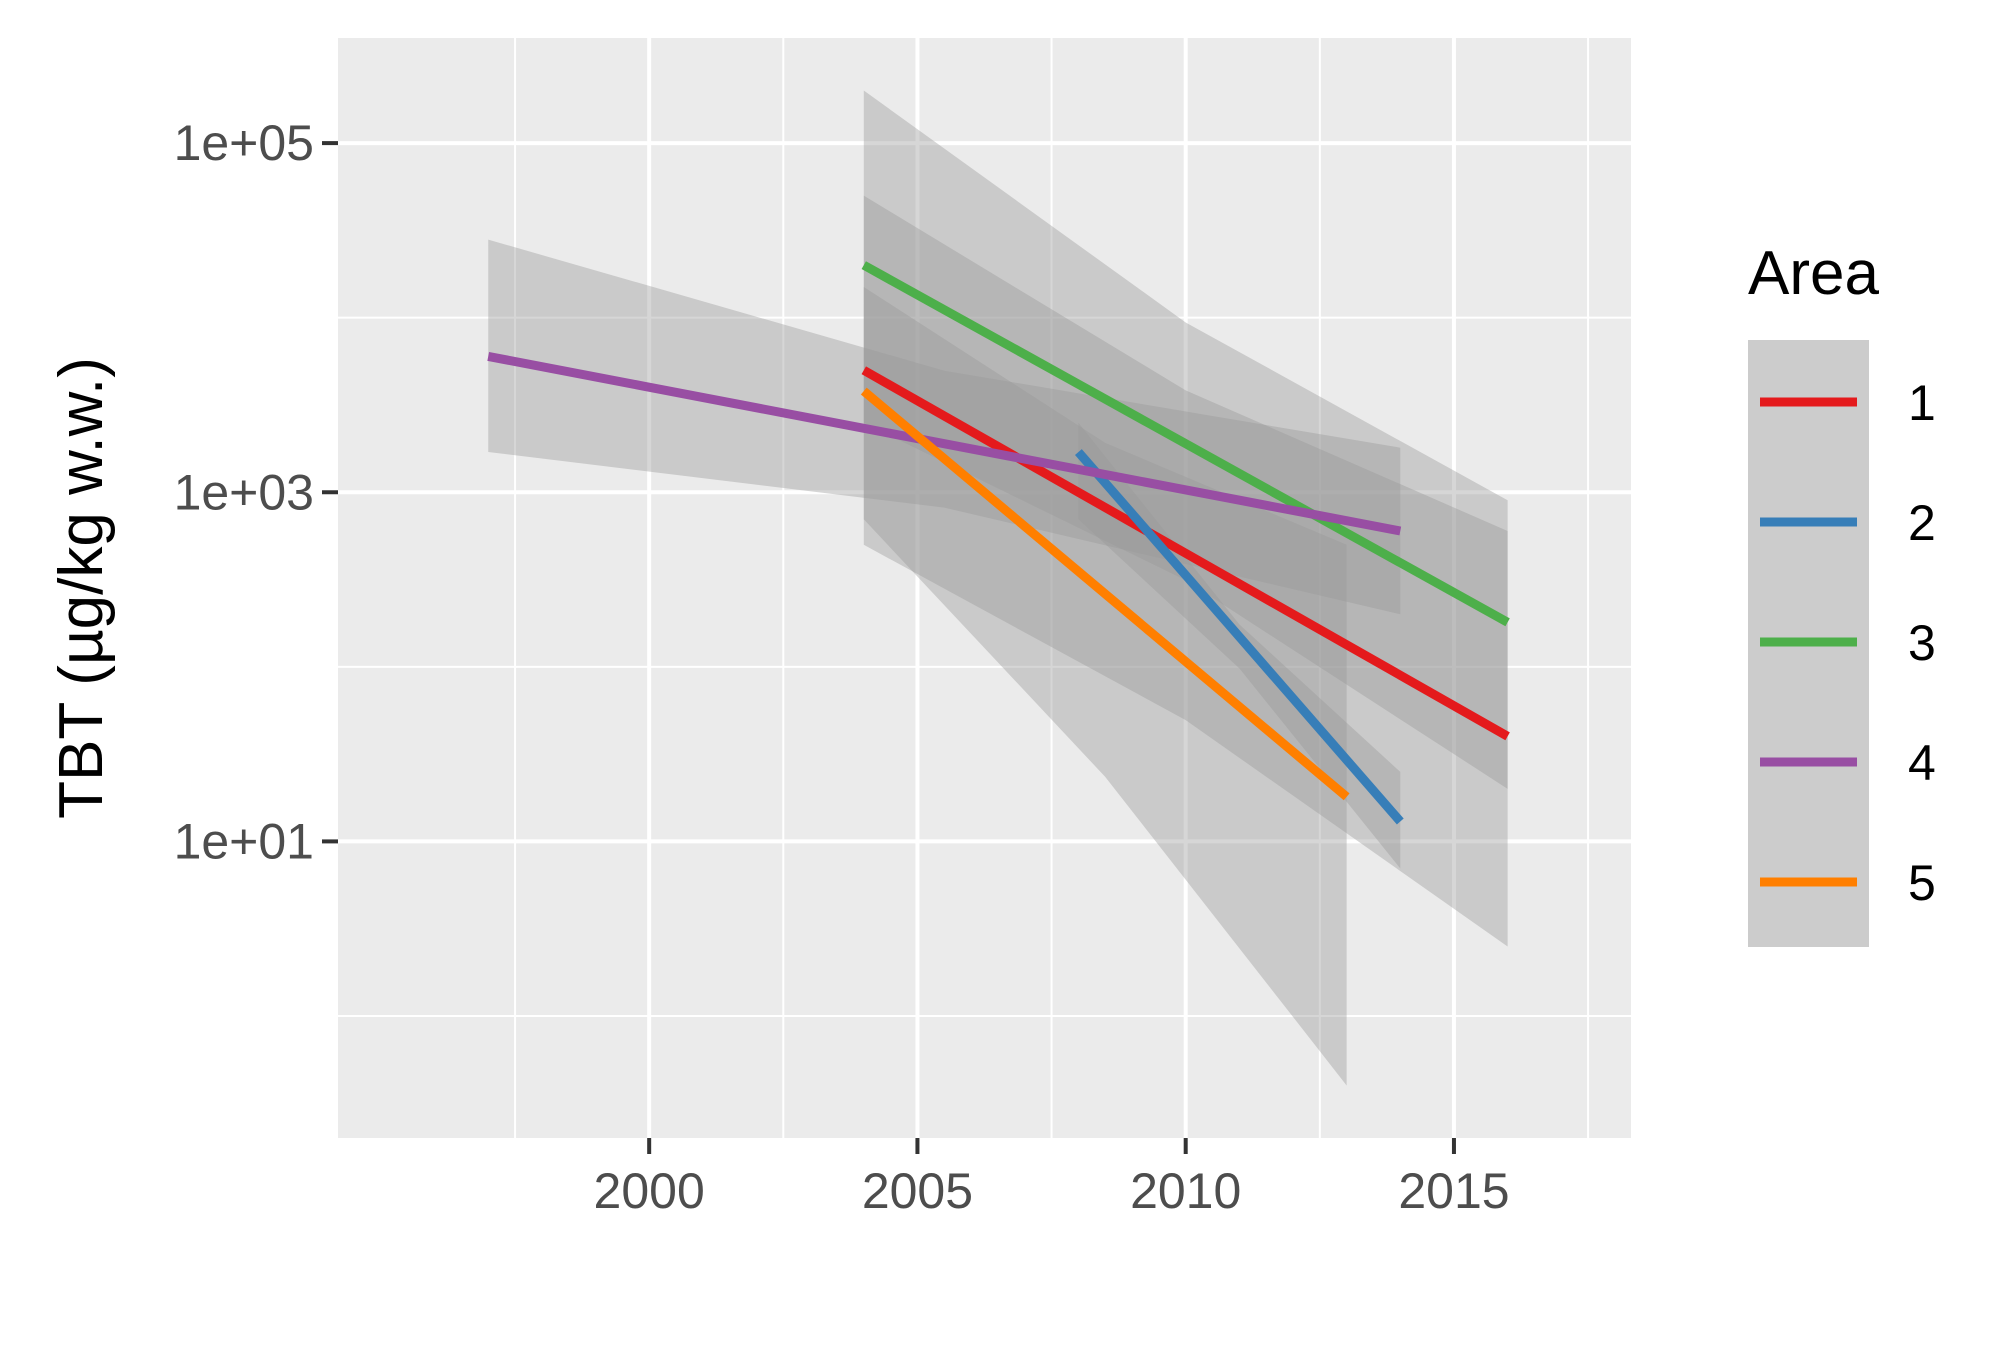 Image resolution: width=2000 pixels, height=1350 pixels. What do you see at coordinates (1922, 643) in the screenshot?
I see `legend-label-area-3: 3` at bounding box center [1922, 643].